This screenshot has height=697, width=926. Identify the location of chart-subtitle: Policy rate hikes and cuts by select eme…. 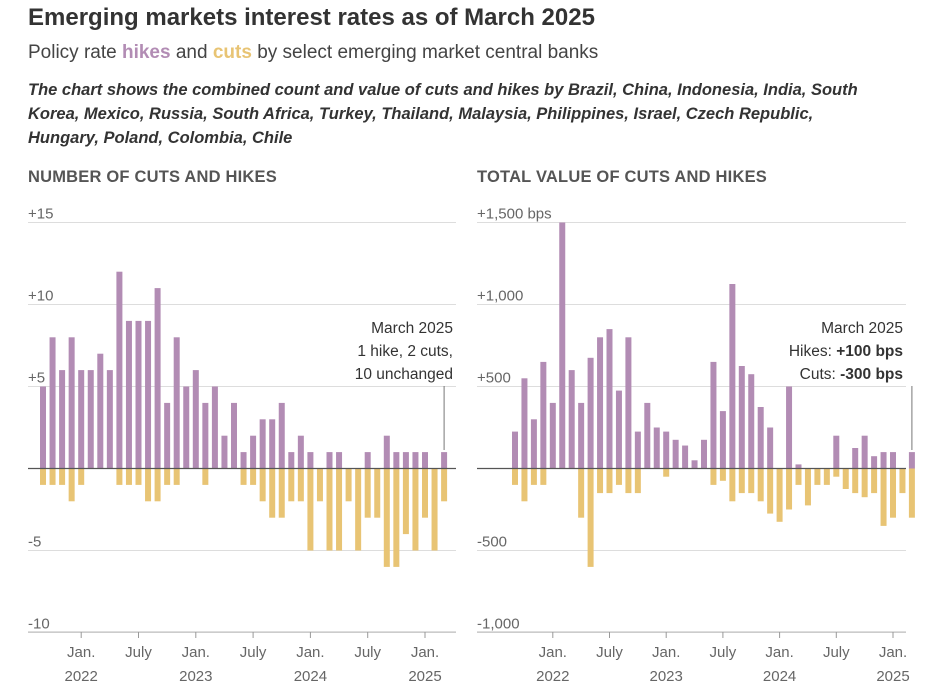
(313, 53).